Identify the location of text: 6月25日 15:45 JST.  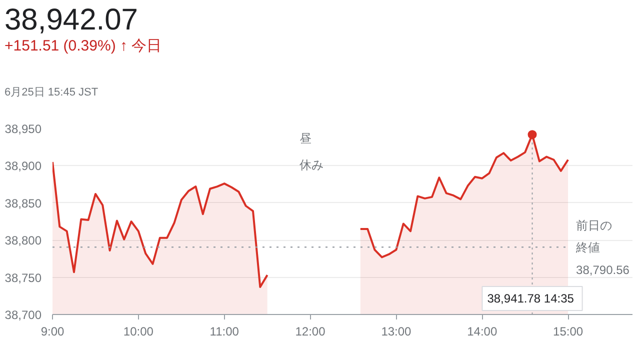
(51, 92).